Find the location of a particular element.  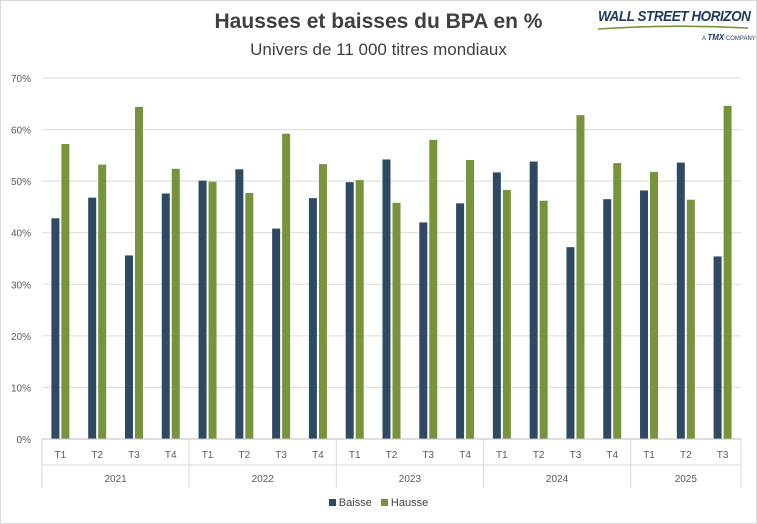

bar-baisse-2023-t4 is located at coordinates (460, 321).